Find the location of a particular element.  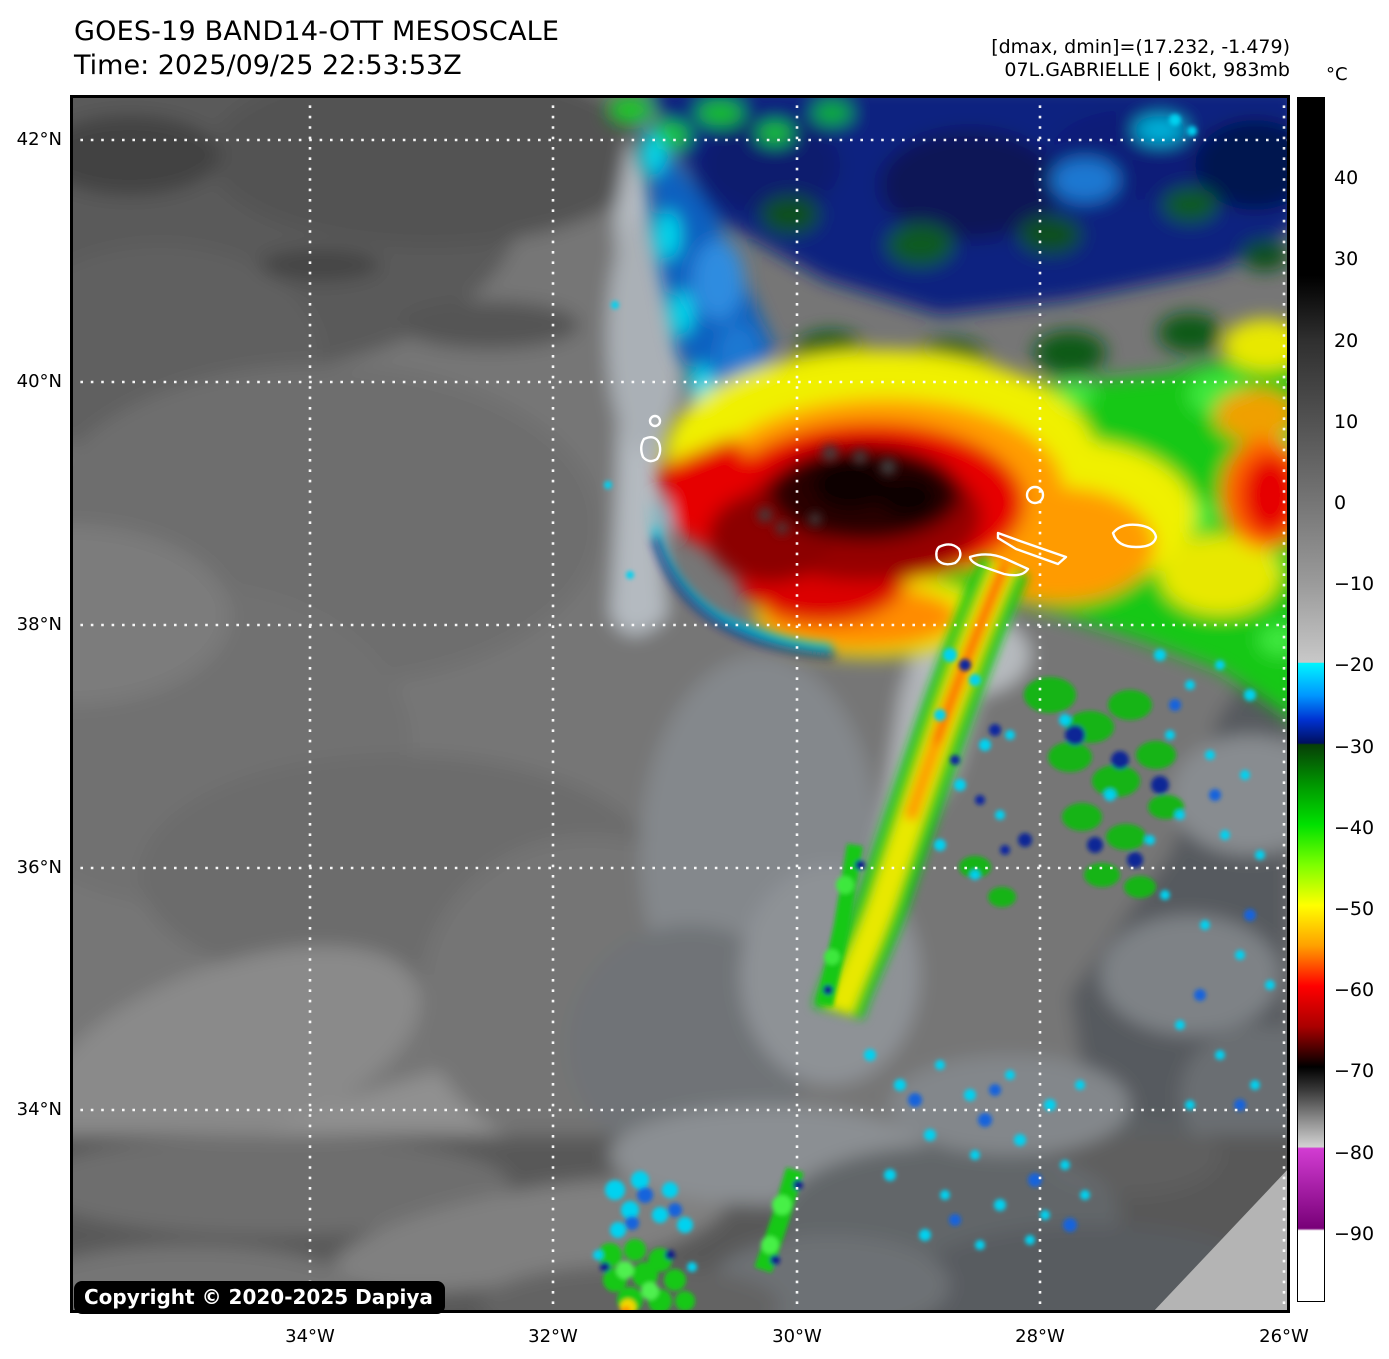

lat-tick-34n: 34°N is located at coordinates (39, 1109).